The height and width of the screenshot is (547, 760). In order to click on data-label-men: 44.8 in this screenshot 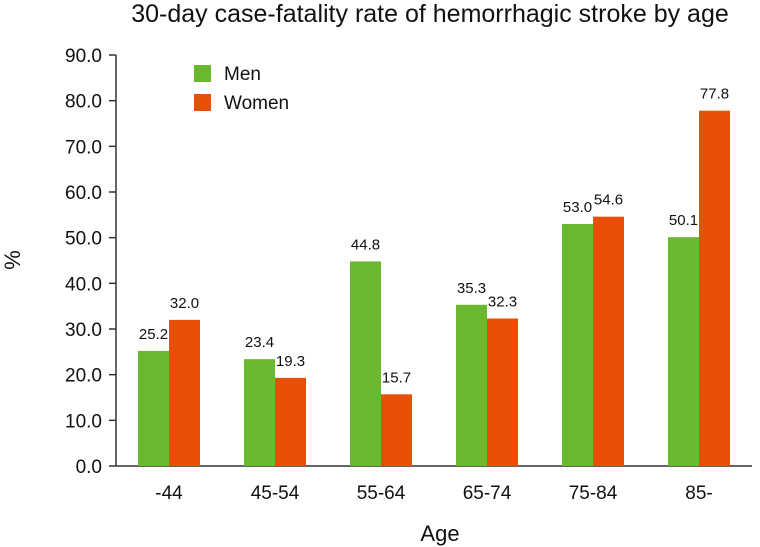, I will do `click(365, 244)`.